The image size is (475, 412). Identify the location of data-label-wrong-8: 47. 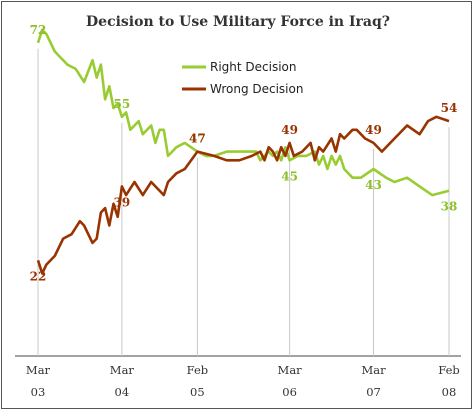
(197, 139).